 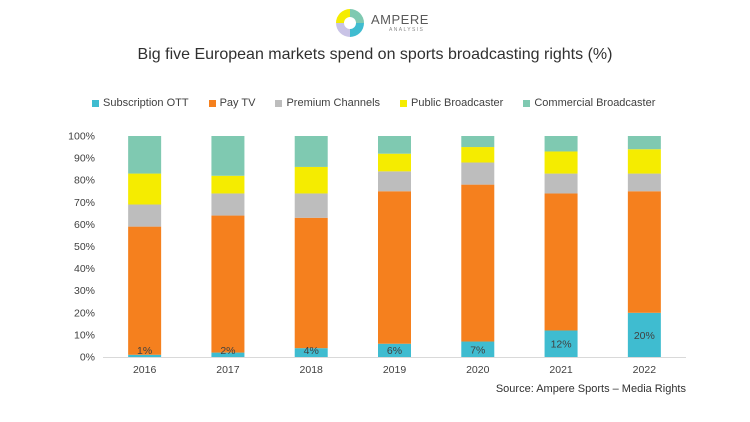 I want to click on legend-label: Pay TV, so click(x=237, y=103).